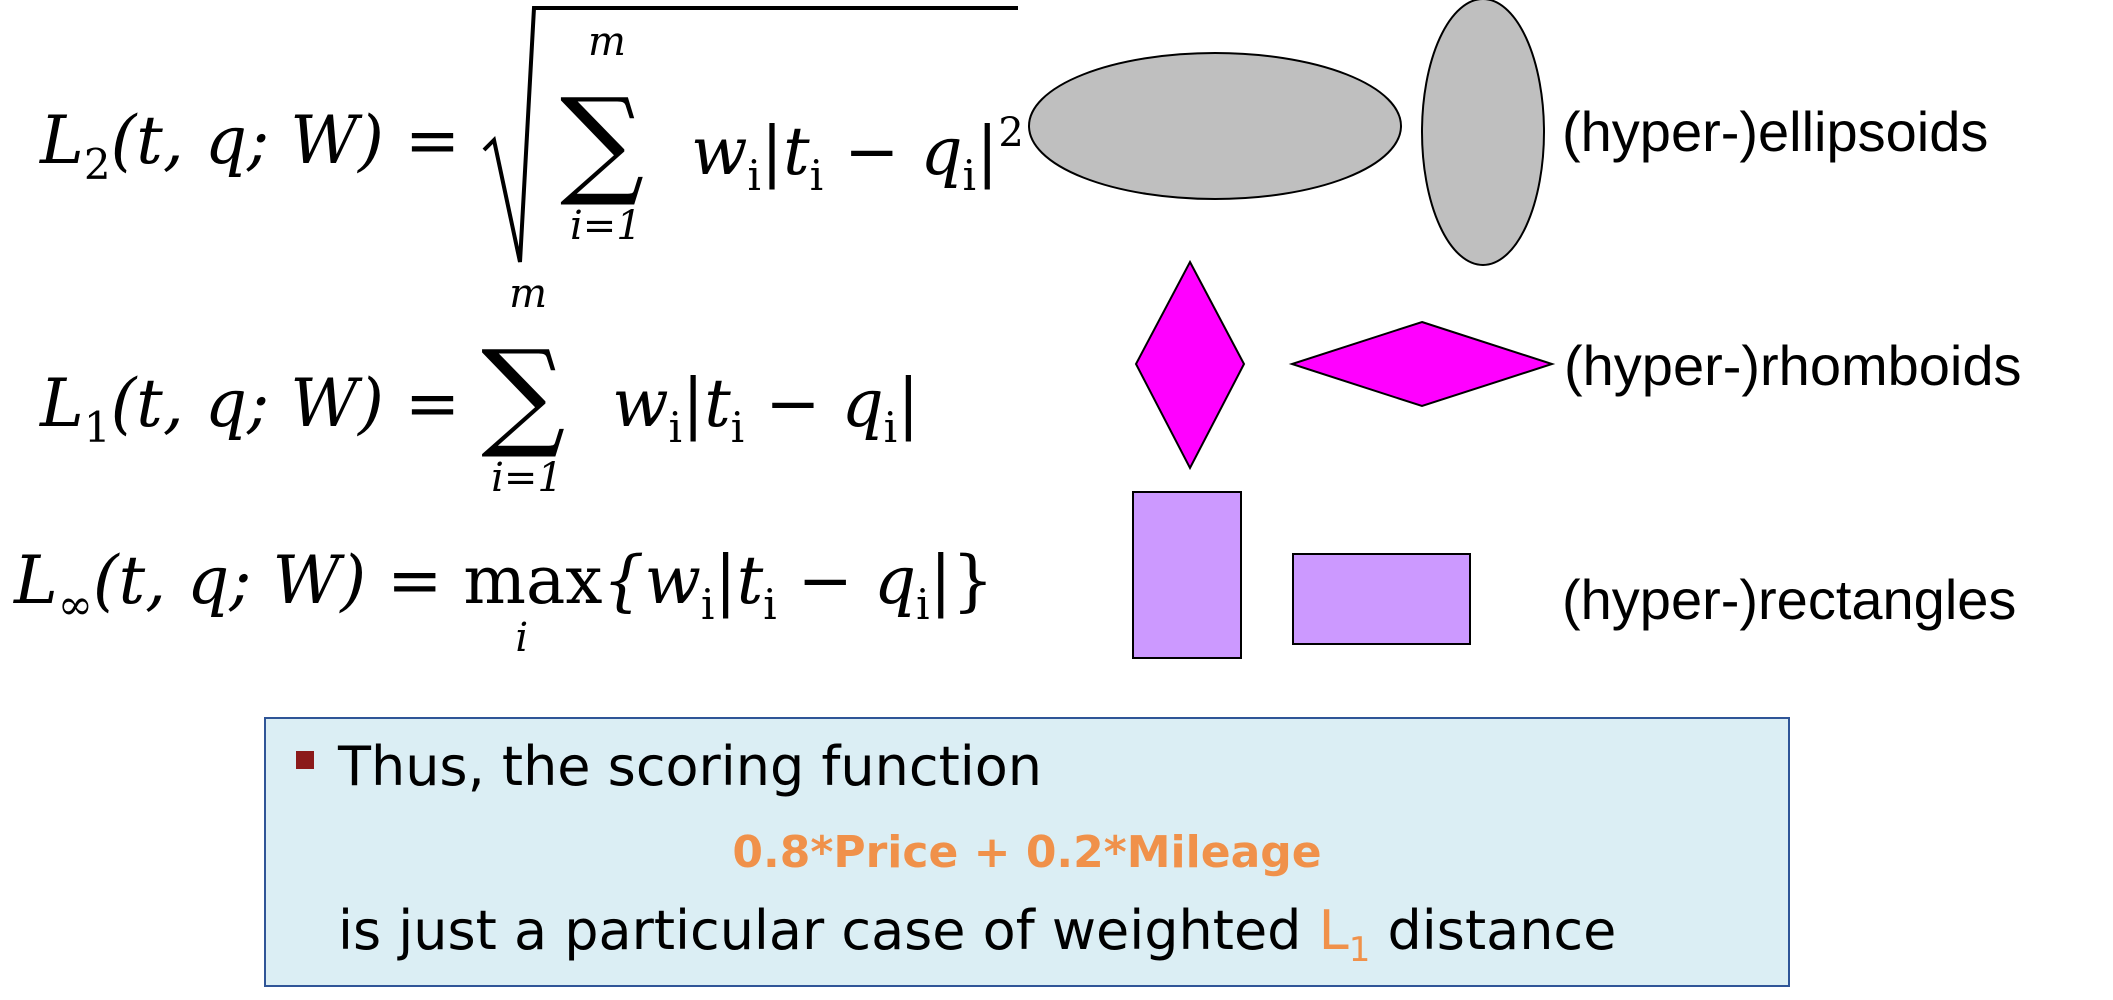 The width and height of the screenshot is (2113, 1000). Describe the element at coordinates (1483, 133) in the screenshot. I see `ellipse-vertical` at that location.